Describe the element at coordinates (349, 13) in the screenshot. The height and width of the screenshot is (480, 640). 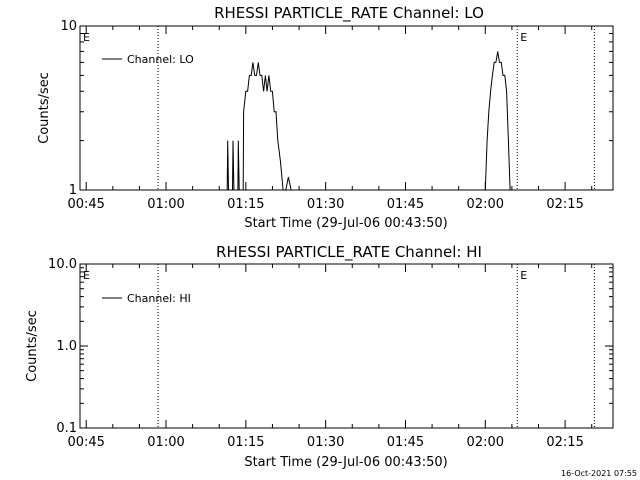
I see `lo-chart-title: RHESSI PARTICLE_RATE Channel: LO` at that location.